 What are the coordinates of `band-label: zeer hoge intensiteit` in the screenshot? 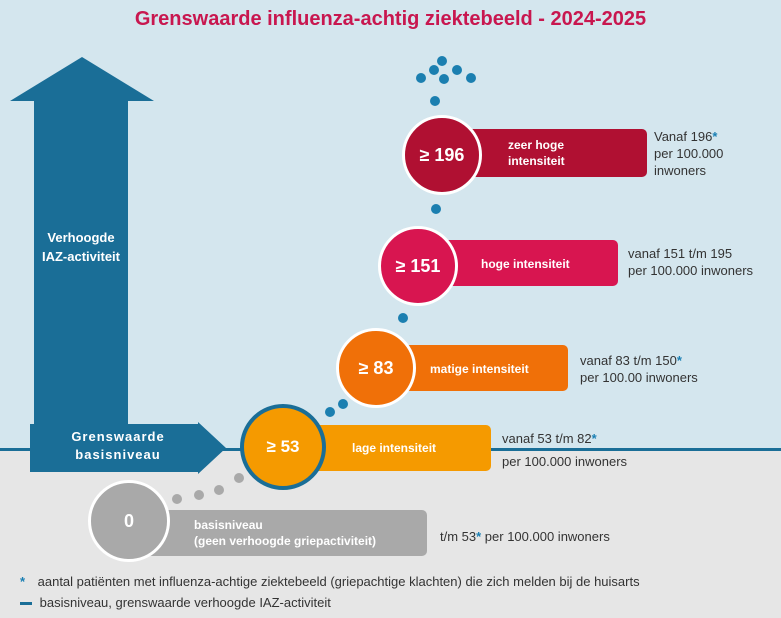 It's located at (536, 153).